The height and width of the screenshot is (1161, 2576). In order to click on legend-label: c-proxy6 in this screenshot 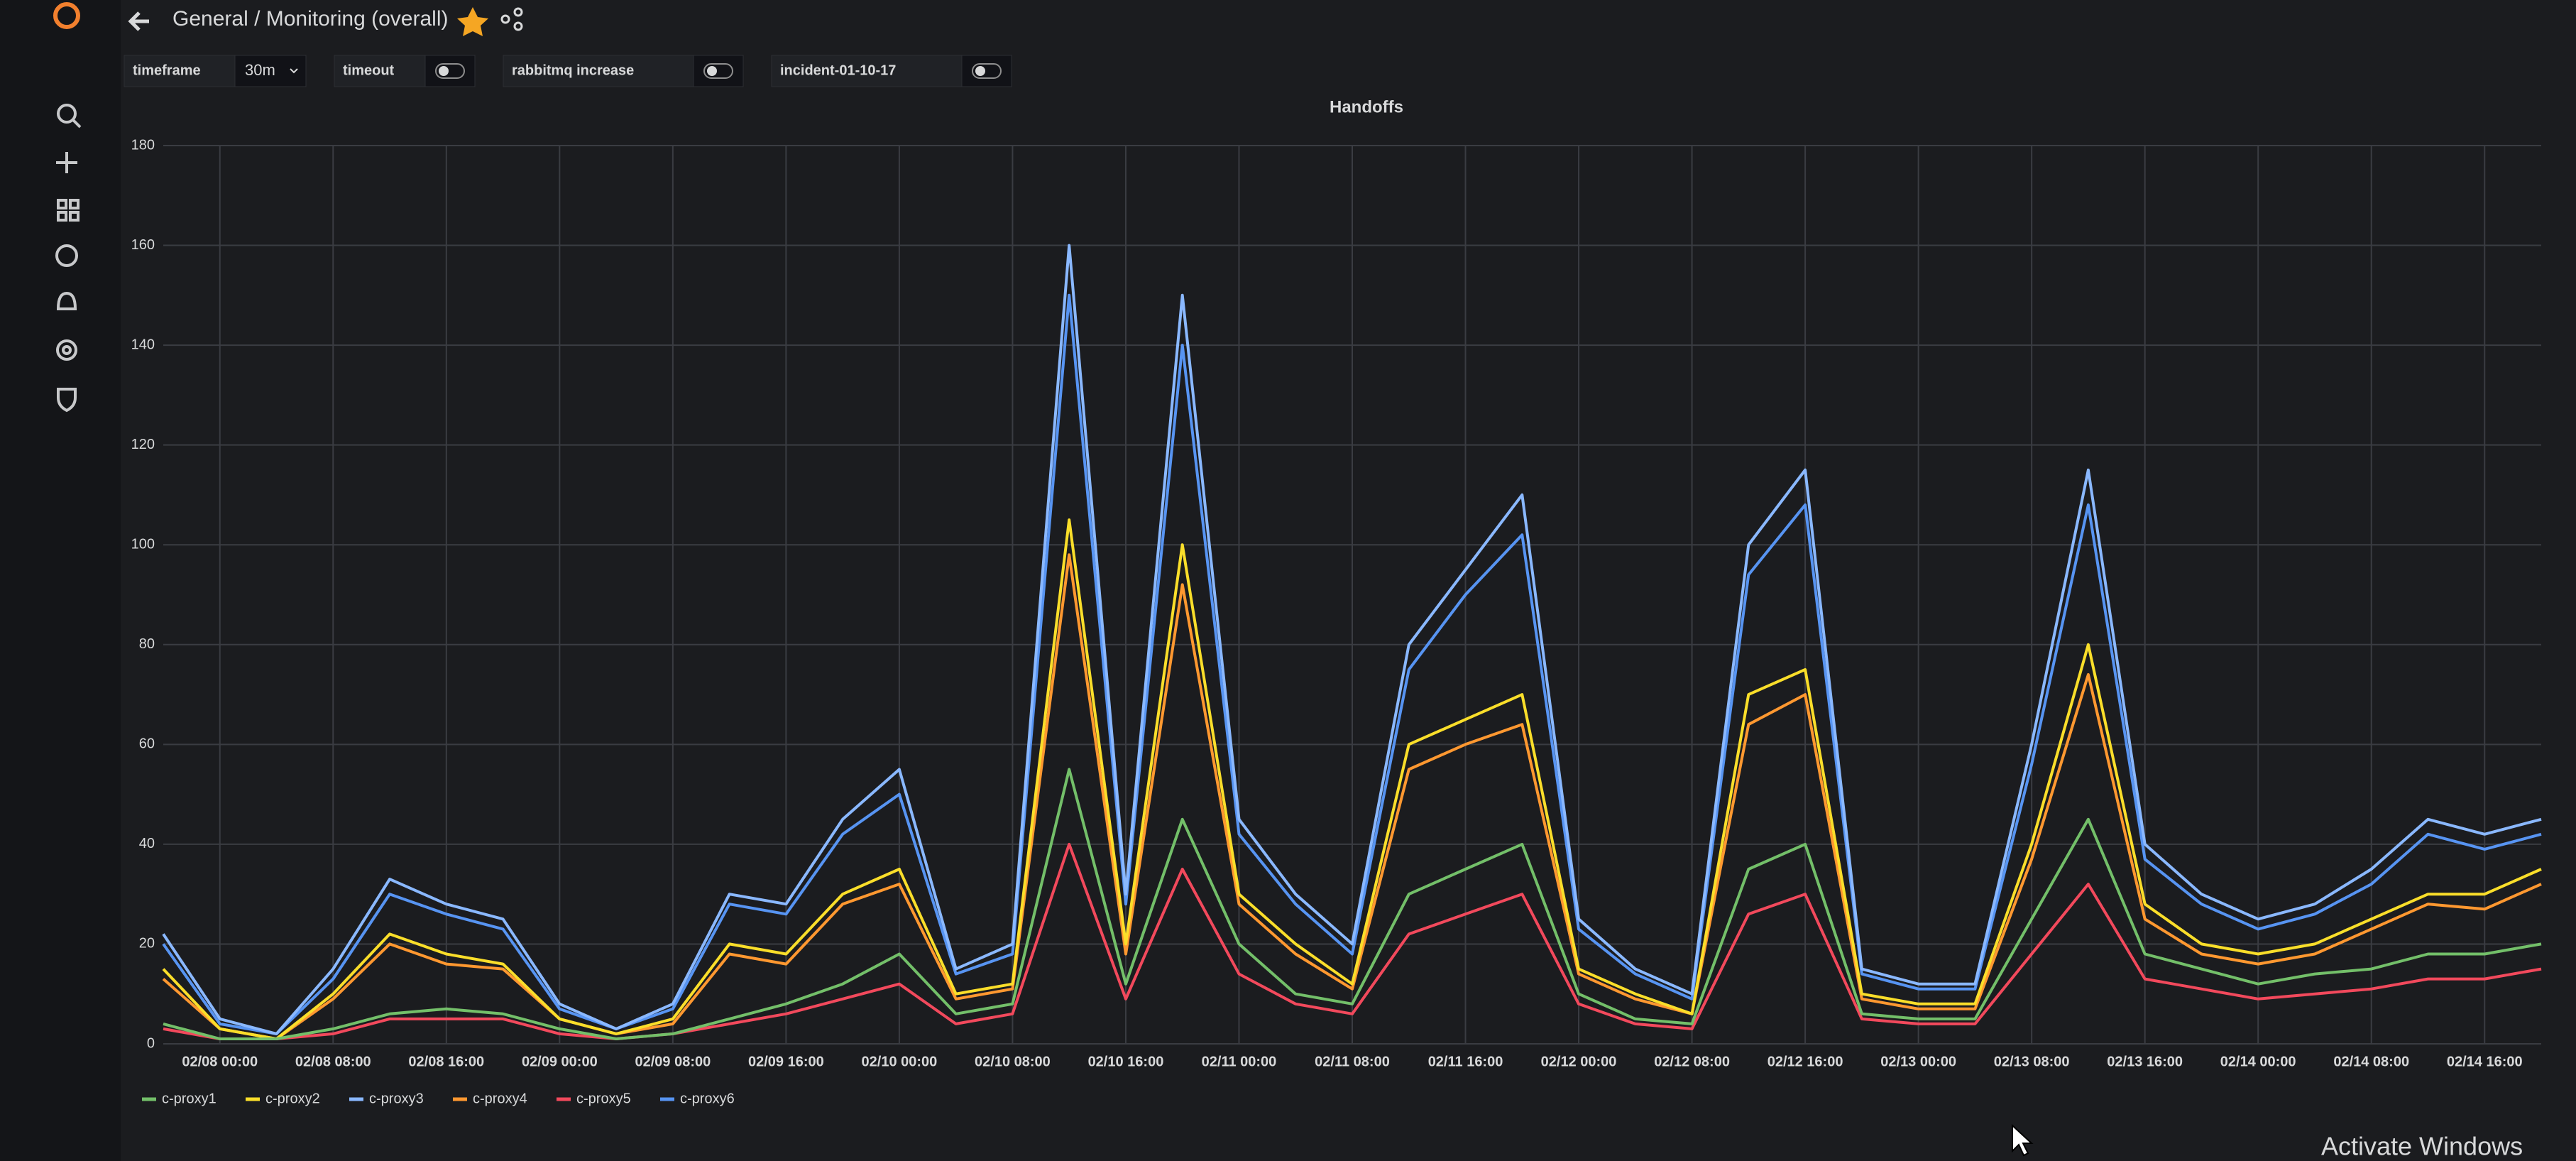, I will do `click(707, 1098)`.